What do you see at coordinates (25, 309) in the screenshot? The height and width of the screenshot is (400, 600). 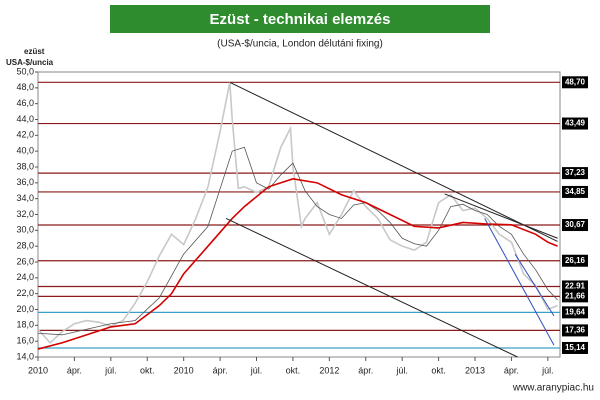 I see `y-tick-label: 20,0` at bounding box center [25, 309].